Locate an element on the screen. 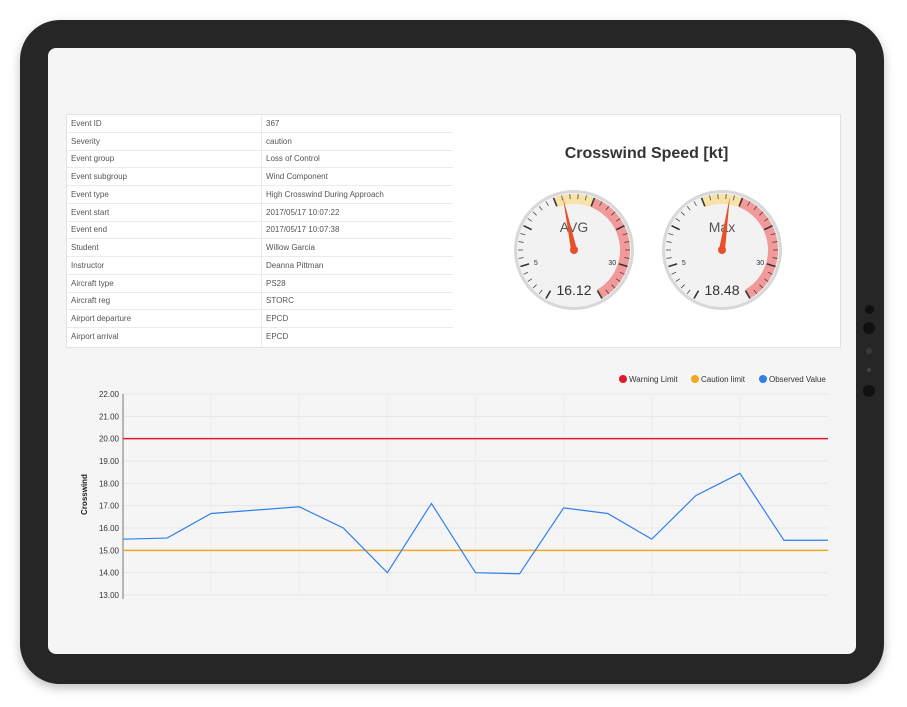 The image size is (907, 707). table-key: Aircraft reg is located at coordinates (164, 301).